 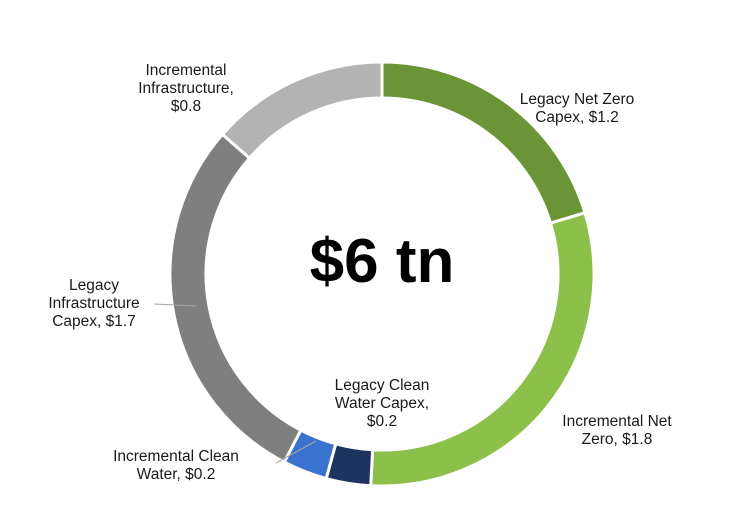 I want to click on label-line: Incremental Net, so click(x=617, y=421).